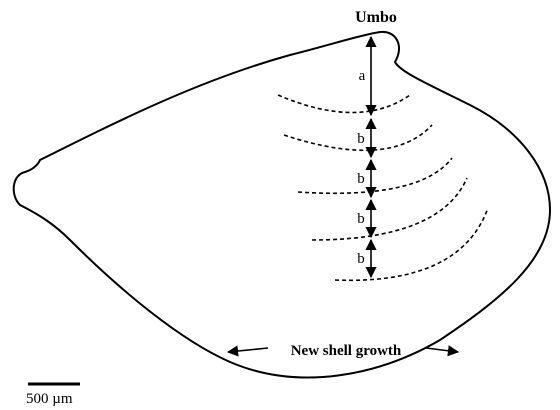 The image size is (560, 410). I want to click on growth-arrow-left, so click(247, 351).